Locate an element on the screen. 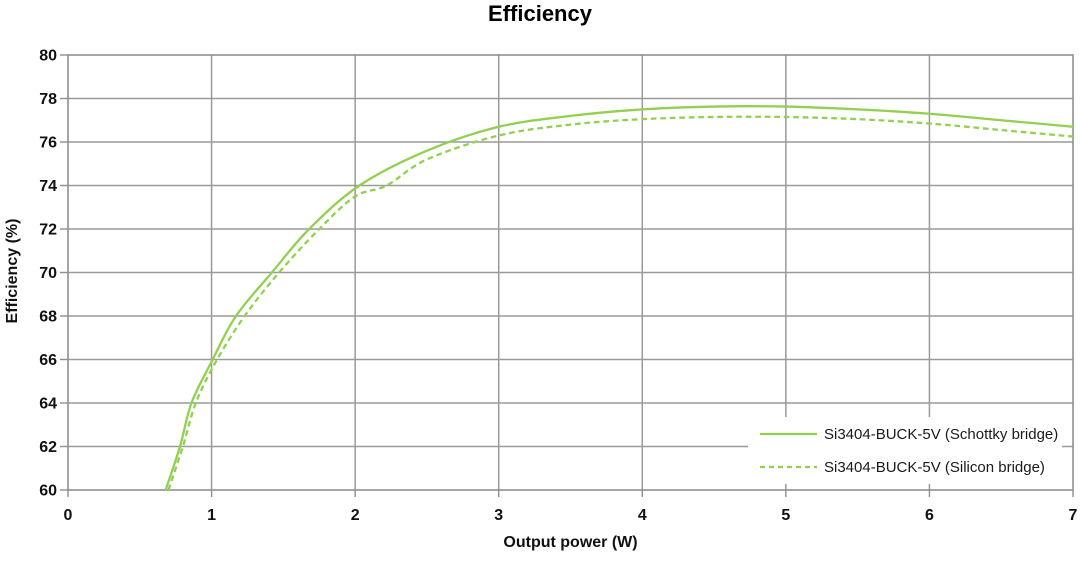 This screenshot has height=561, width=1080. y-tick-label: 68 is located at coordinates (48, 317).